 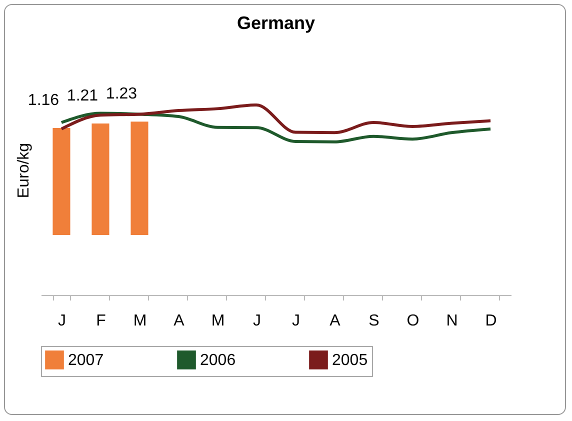 I want to click on data-label: 1.21, so click(x=82, y=95).